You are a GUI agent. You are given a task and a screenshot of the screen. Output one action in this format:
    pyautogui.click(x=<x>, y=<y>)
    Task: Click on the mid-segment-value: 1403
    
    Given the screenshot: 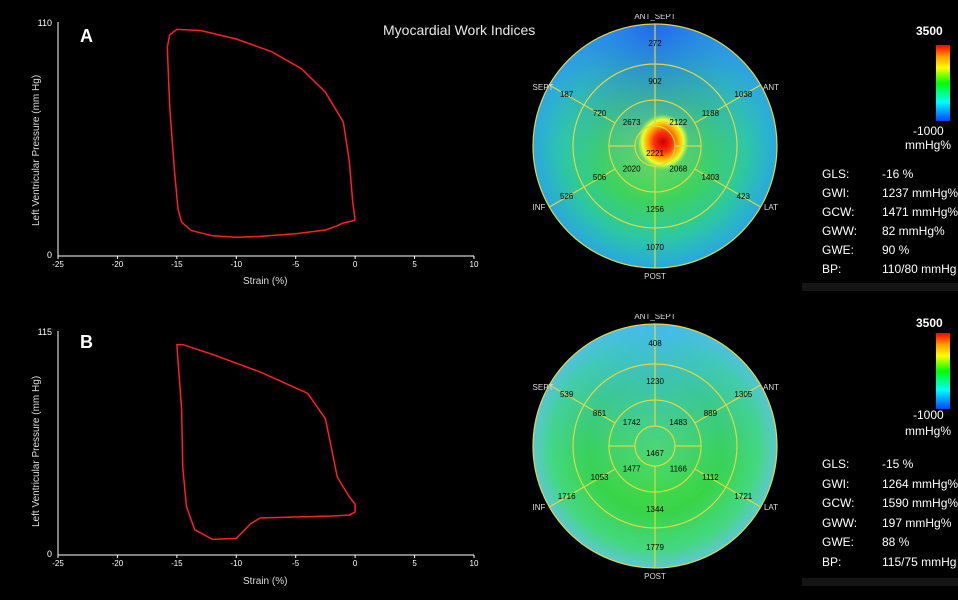 What is the action you would take?
    pyautogui.click(x=711, y=177)
    